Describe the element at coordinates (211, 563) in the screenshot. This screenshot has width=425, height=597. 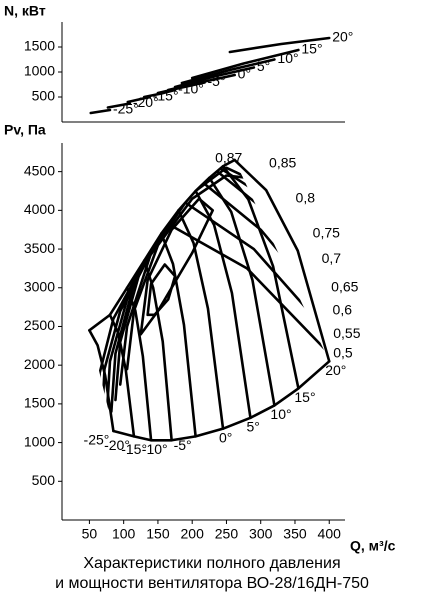
I see `chart-title: Характеристики полного давления` at that location.